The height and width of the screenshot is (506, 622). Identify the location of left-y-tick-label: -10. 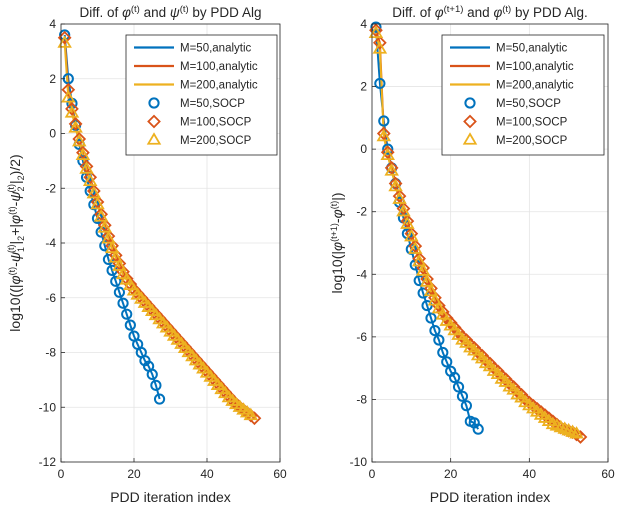
(48, 407).